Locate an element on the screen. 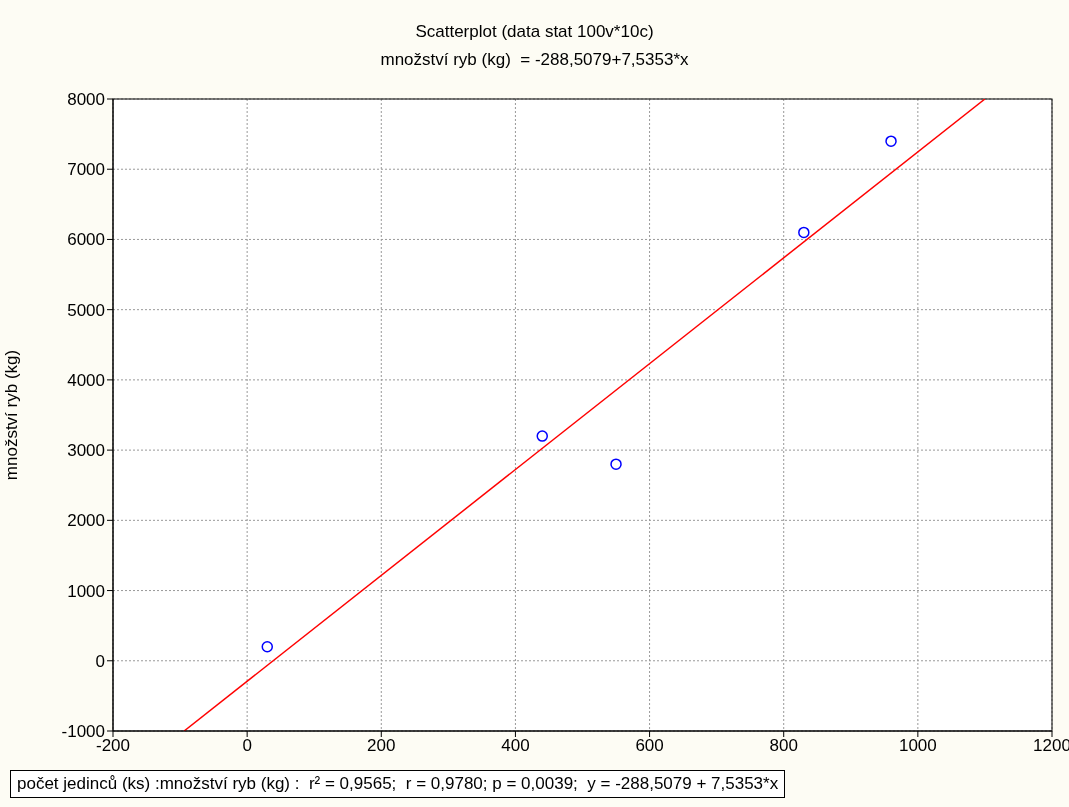 The width and height of the screenshot is (1069, 807). x-tick-label: 200 is located at coordinates (381, 746).